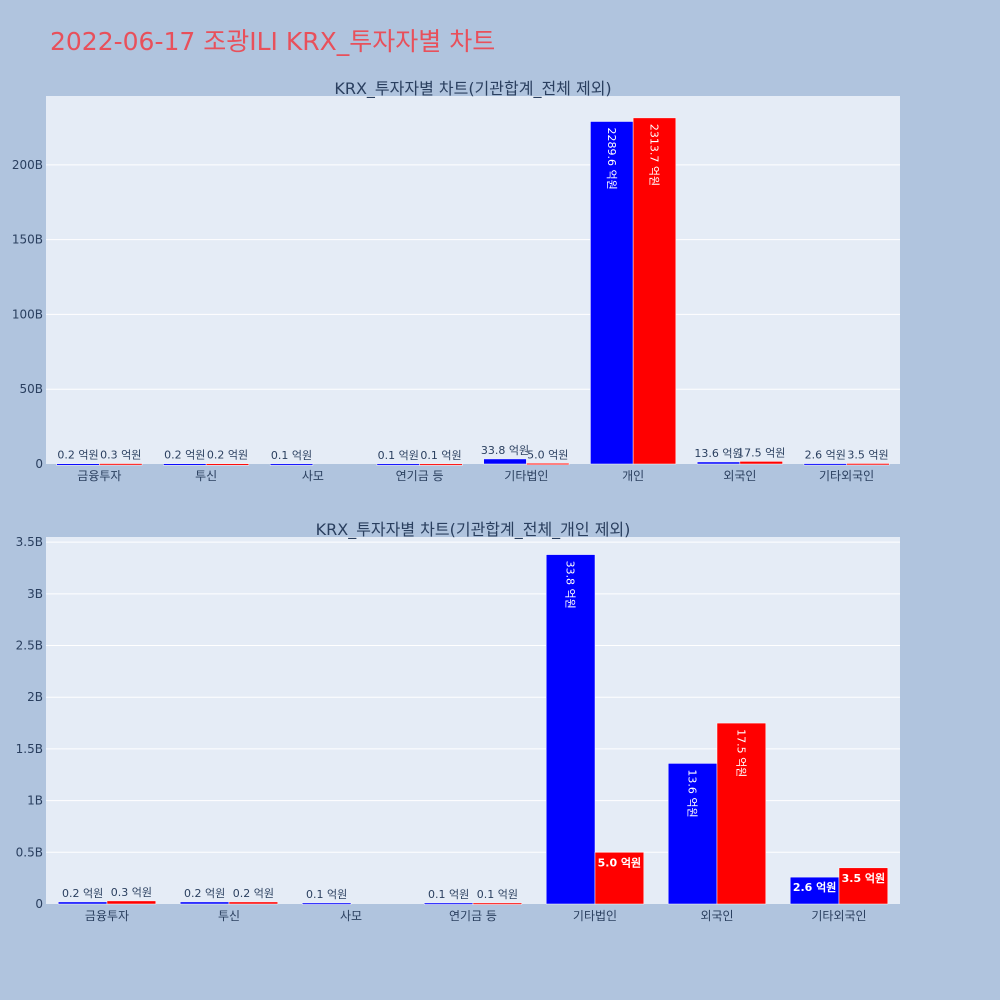 Image resolution: width=1000 pixels, height=1000 pixels. Describe the element at coordinates (570, 585) in the screenshot. I see `data-label: 33.8 억원` at that location.